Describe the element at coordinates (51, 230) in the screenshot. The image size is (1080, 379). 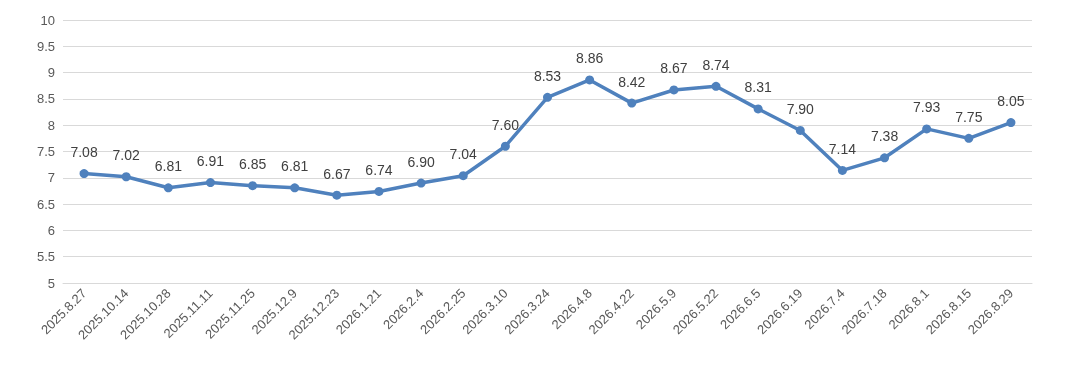
I see `y-tick-label: 6` at that location.